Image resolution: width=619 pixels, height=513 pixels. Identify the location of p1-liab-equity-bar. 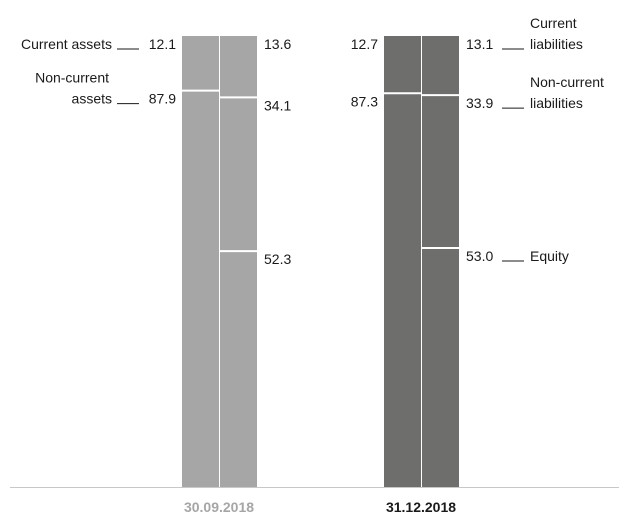
(238, 369).